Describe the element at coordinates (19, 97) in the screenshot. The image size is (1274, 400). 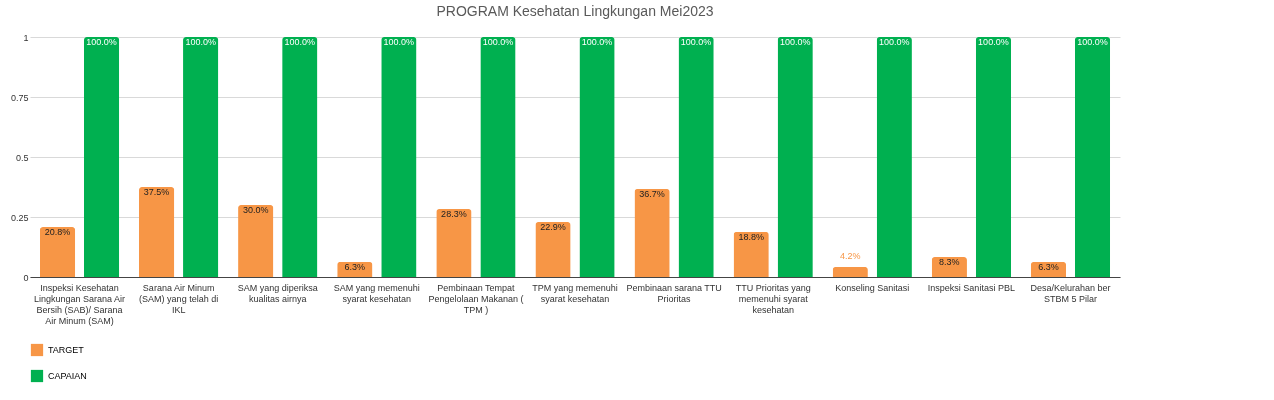
I see `y-tick-label: 0.75` at that location.